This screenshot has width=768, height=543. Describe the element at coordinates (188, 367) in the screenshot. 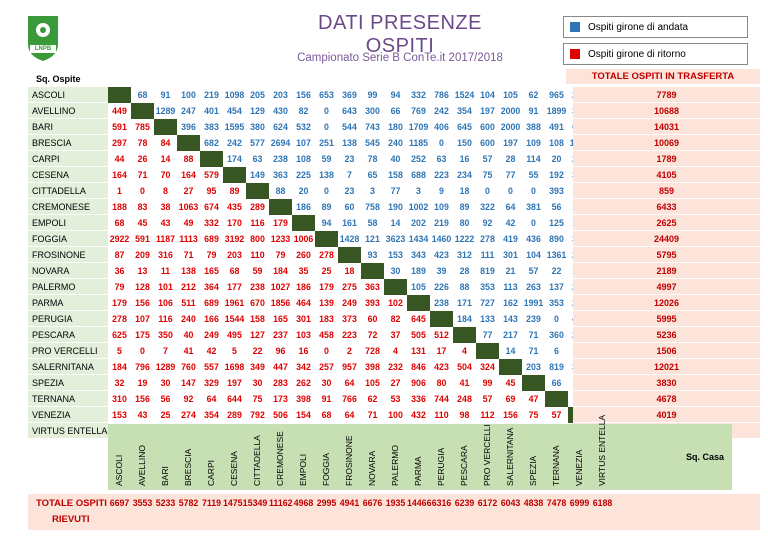

I see `value-cell: 760` at that location.